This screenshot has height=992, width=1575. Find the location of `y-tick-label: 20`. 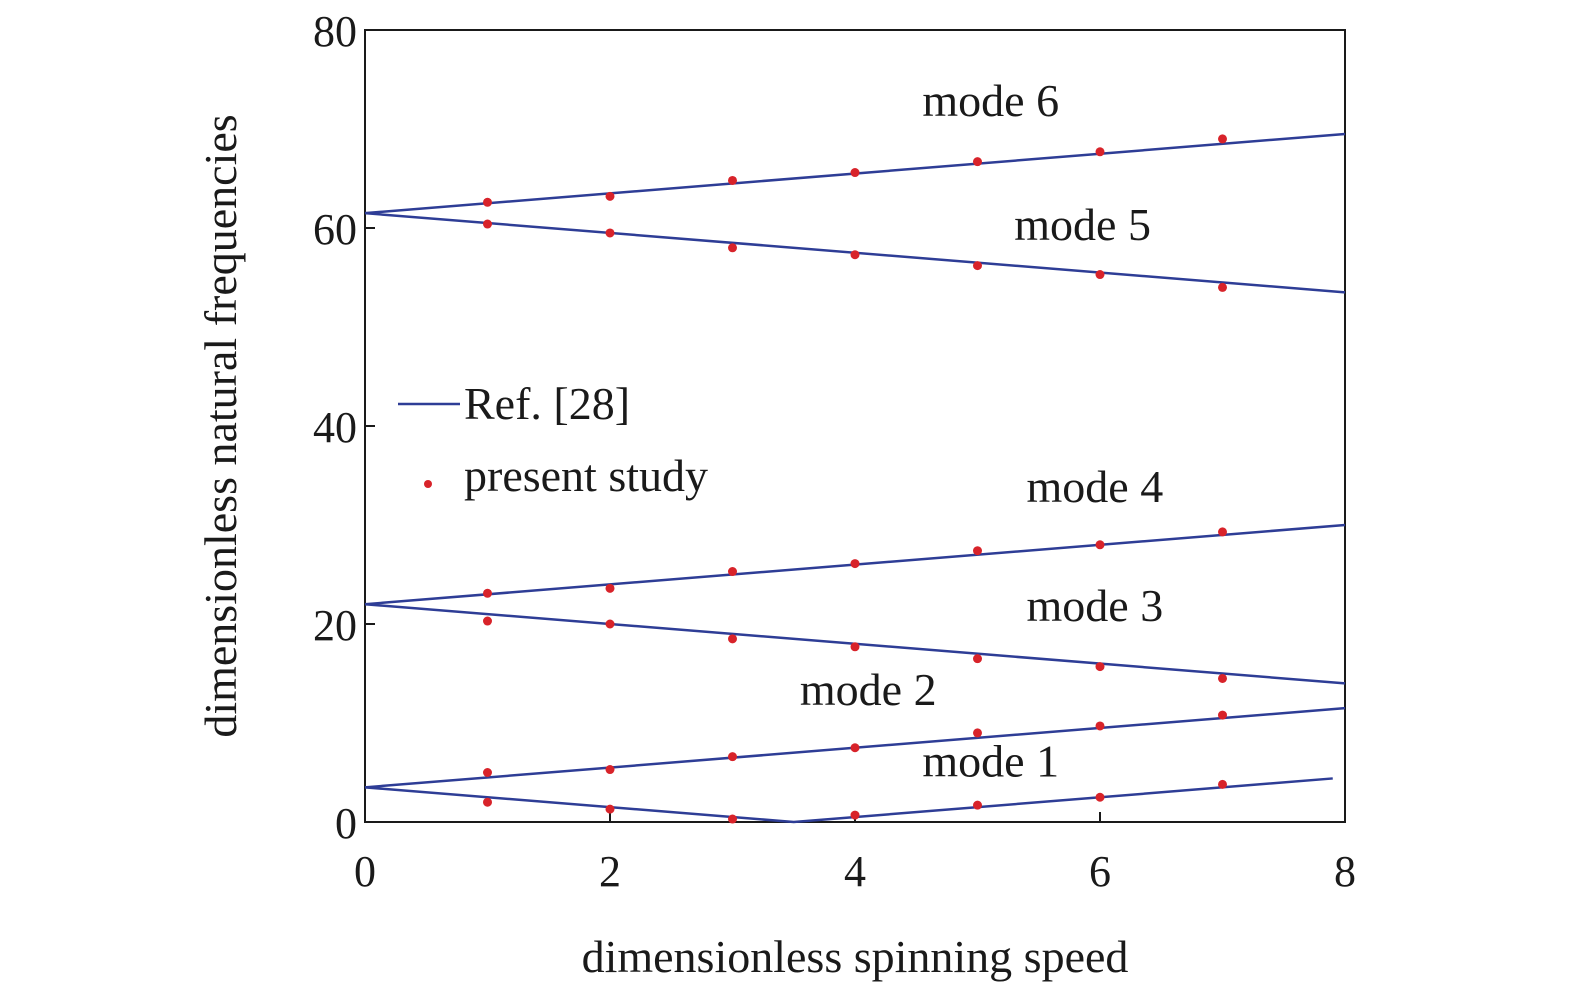

y-tick-label: 20 is located at coordinates (335, 625).